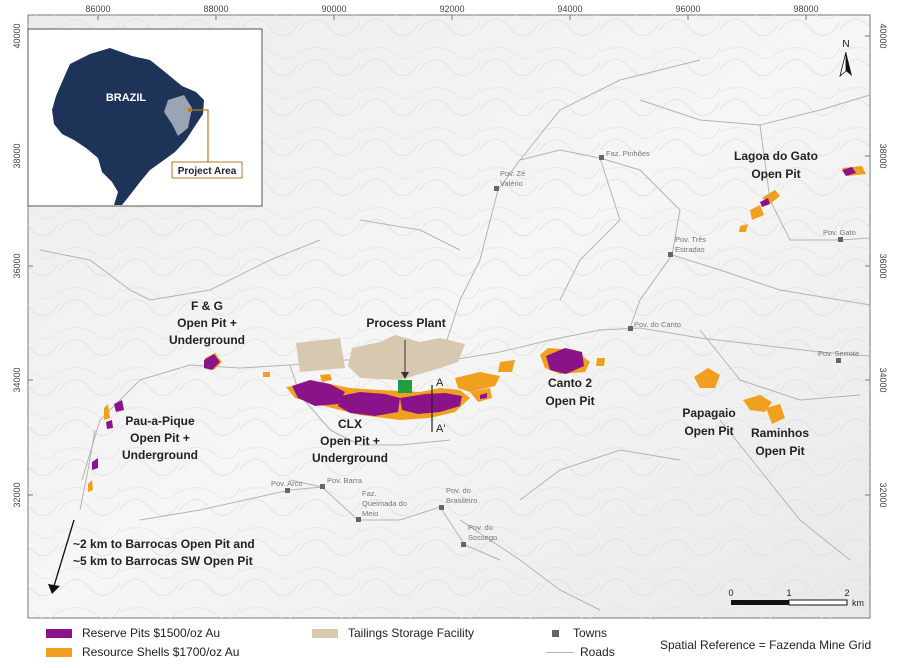  I want to click on canto2-label: Canto 2, so click(570, 383).